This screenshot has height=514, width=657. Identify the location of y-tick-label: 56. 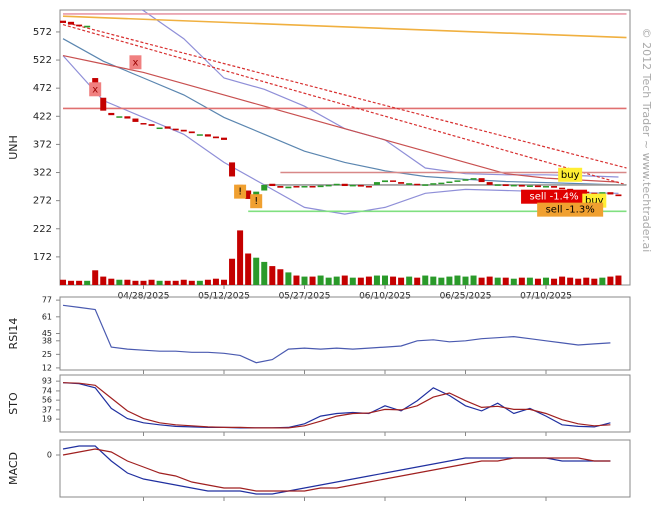
(47, 400).